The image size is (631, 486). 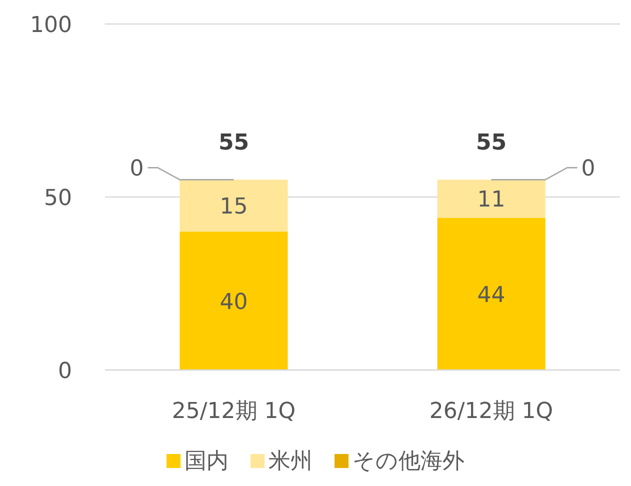 I want to click on legend-label: 米州, so click(x=290, y=461).